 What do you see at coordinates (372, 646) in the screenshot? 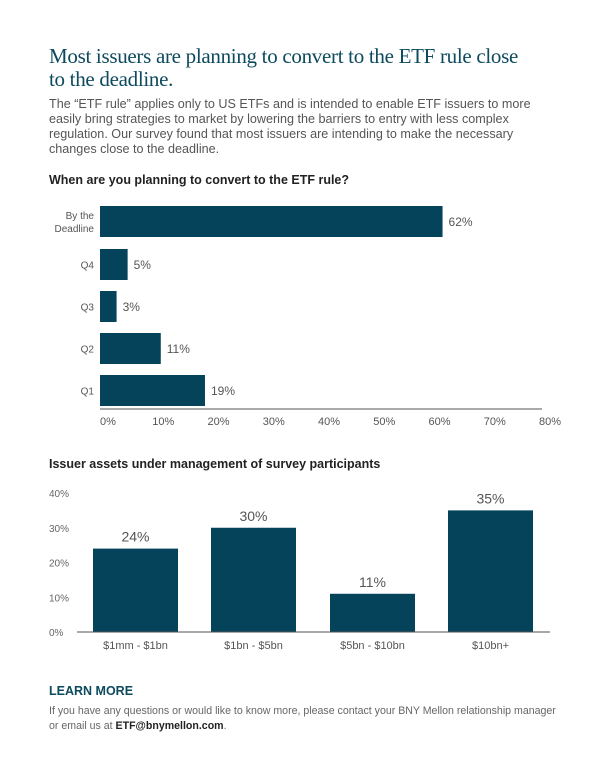
I see `category-label-2: $5bn - $10bn` at bounding box center [372, 646].